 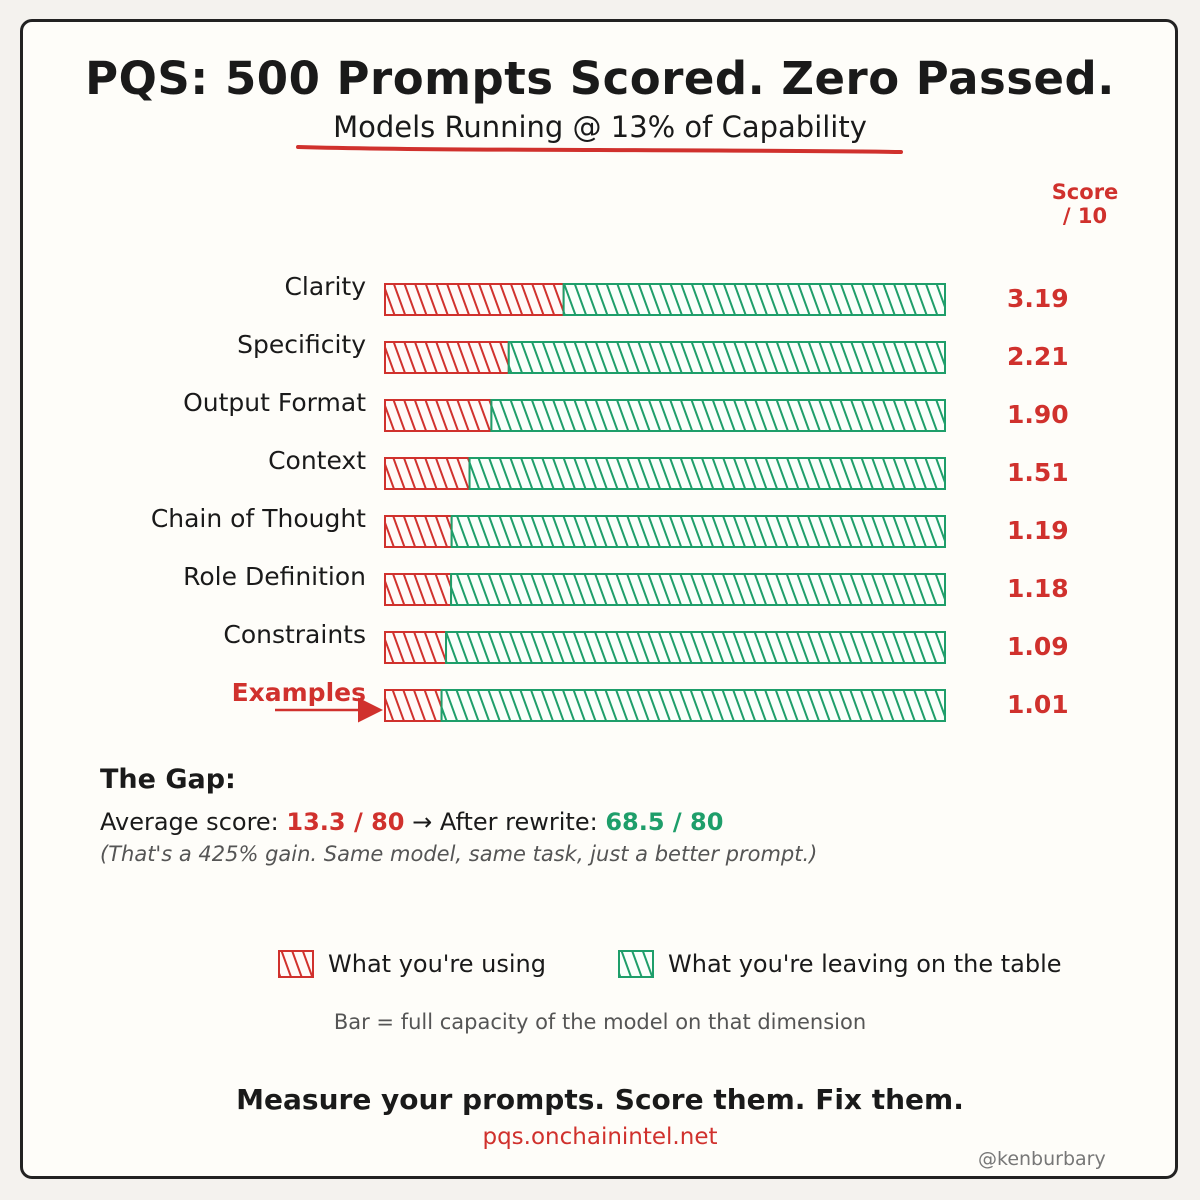 What do you see at coordinates (600, 1137) in the screenshot?
I see `site-link: pqs.onchainintel.net` at bounding box center [600, 1137].